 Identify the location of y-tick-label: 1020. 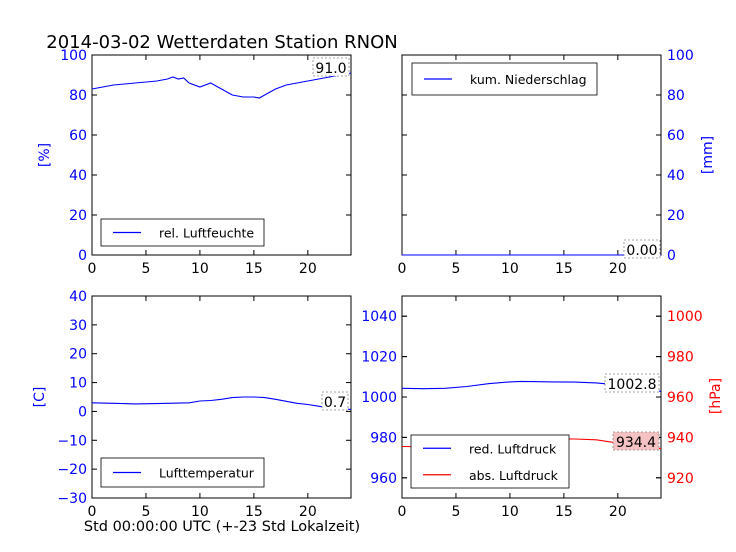
(379, 358).